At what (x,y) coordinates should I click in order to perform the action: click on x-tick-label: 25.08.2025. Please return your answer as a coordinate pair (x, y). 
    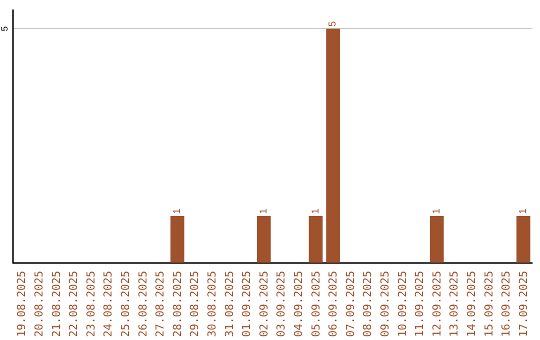
    Looking at the image, I should click on (125, 304).